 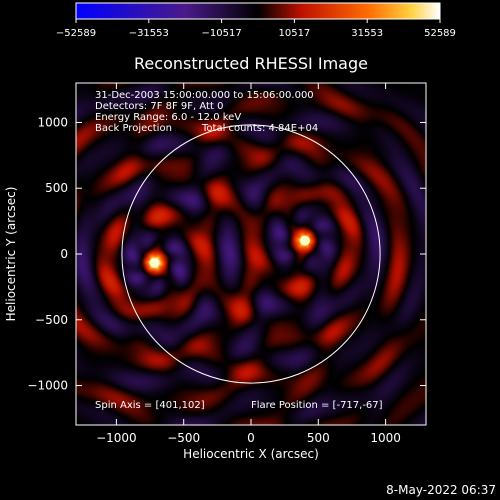 I want to click on y-tick-label: 500, so click(x=56, y=188).